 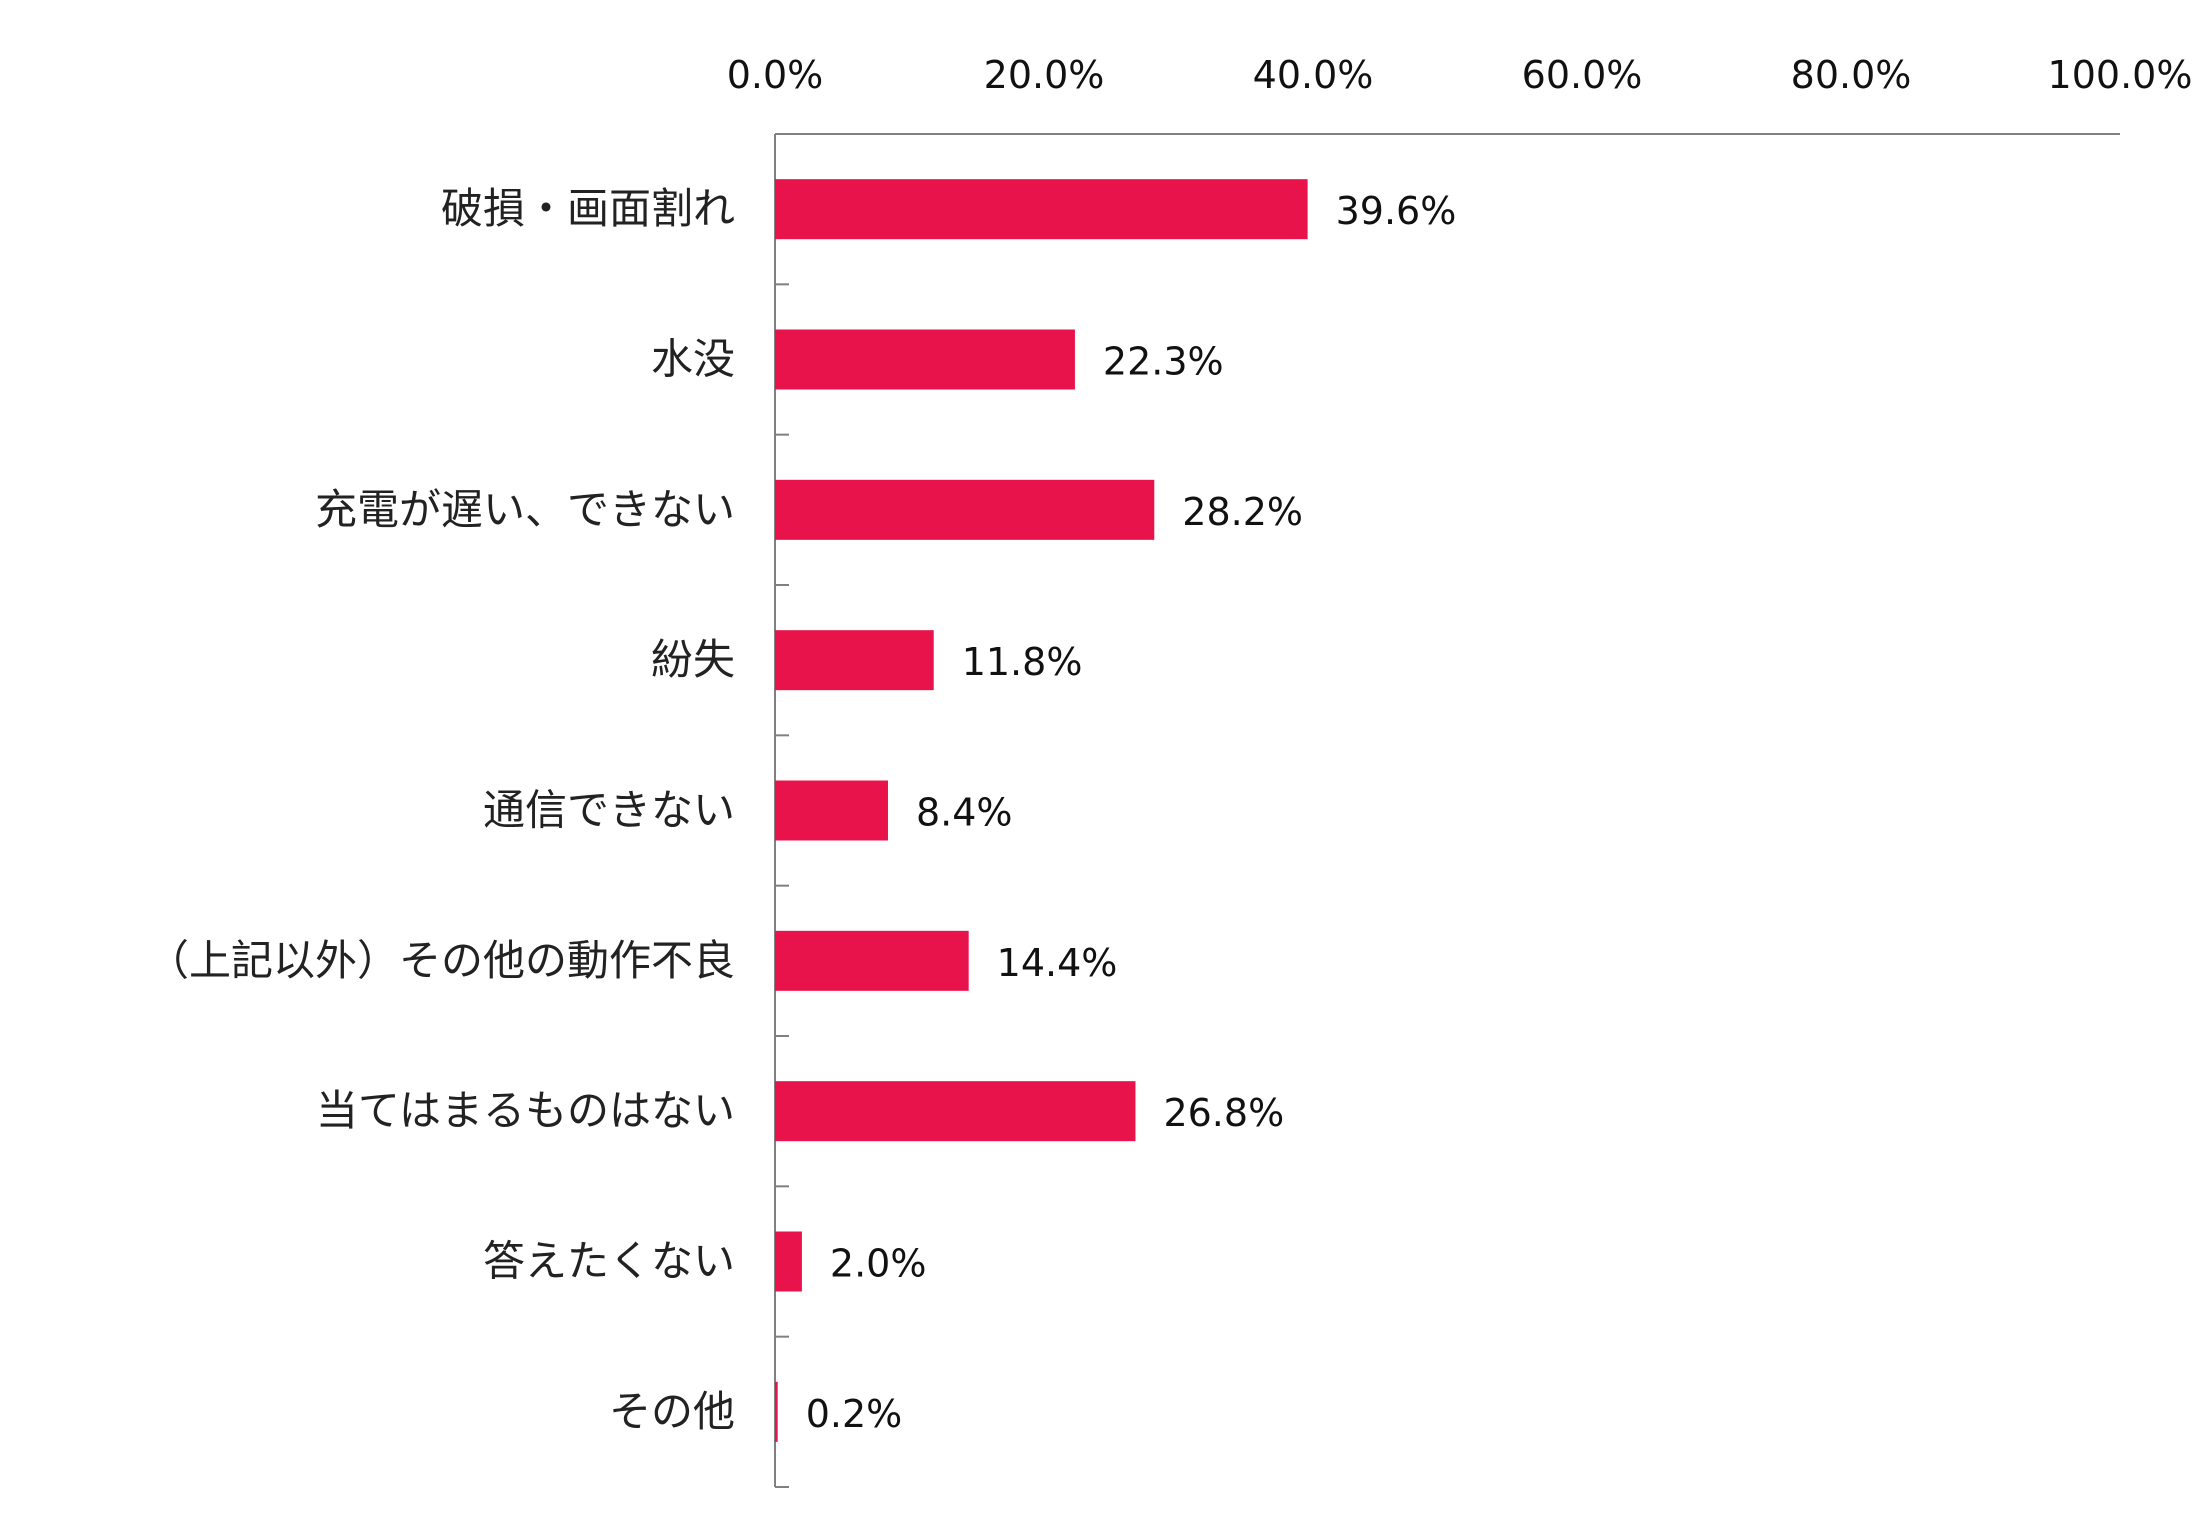 What do you see at coordinates (525, 509) in the screenshot?
I see `category-label: 充電が遅い、できない` at bounding box center [525, 509].